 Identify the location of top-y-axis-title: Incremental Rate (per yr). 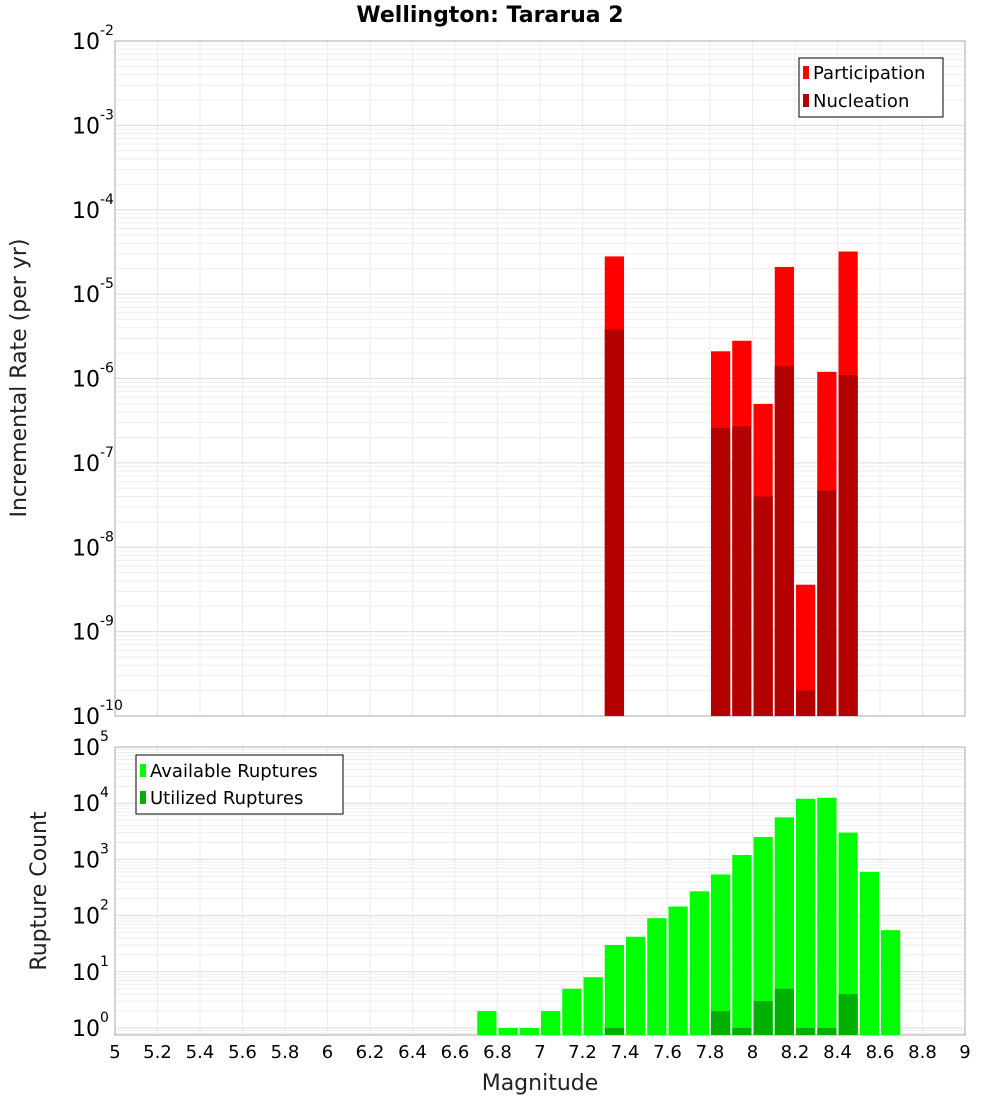
(19, 378).